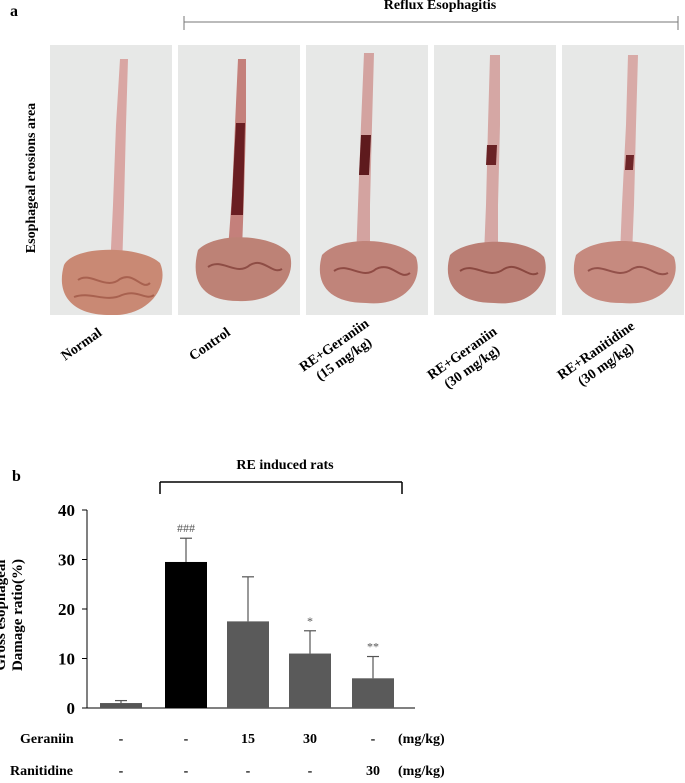 This screenshot has height=783, width=685. What do you see at coordinates (31, 178) in the screenshot?
I see `erosions-y-label: Esophageal erosions area` at bounding box center [31, 178].